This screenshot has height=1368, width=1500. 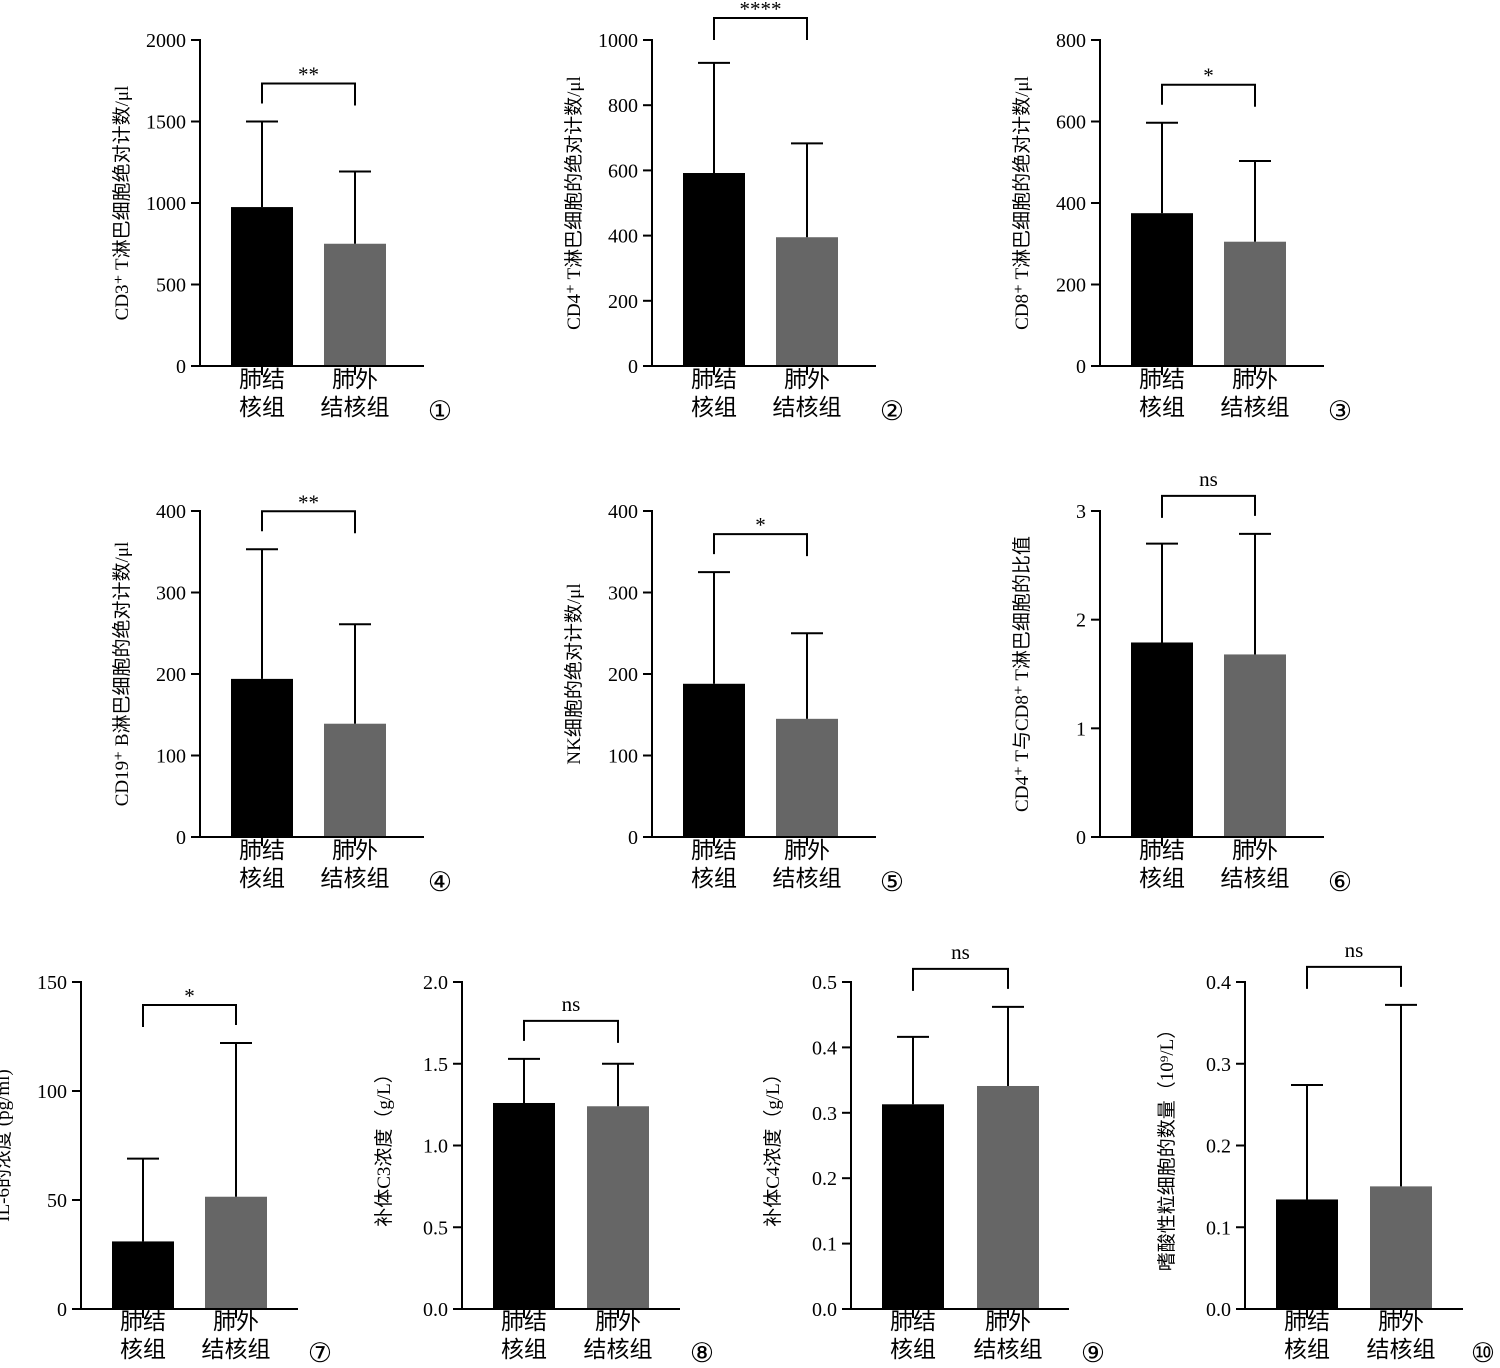 I want to click on y-axis-label: CD4⁺ T与CD8⁺ T淋巴细胞的比值, so click(x=1022, y=674).